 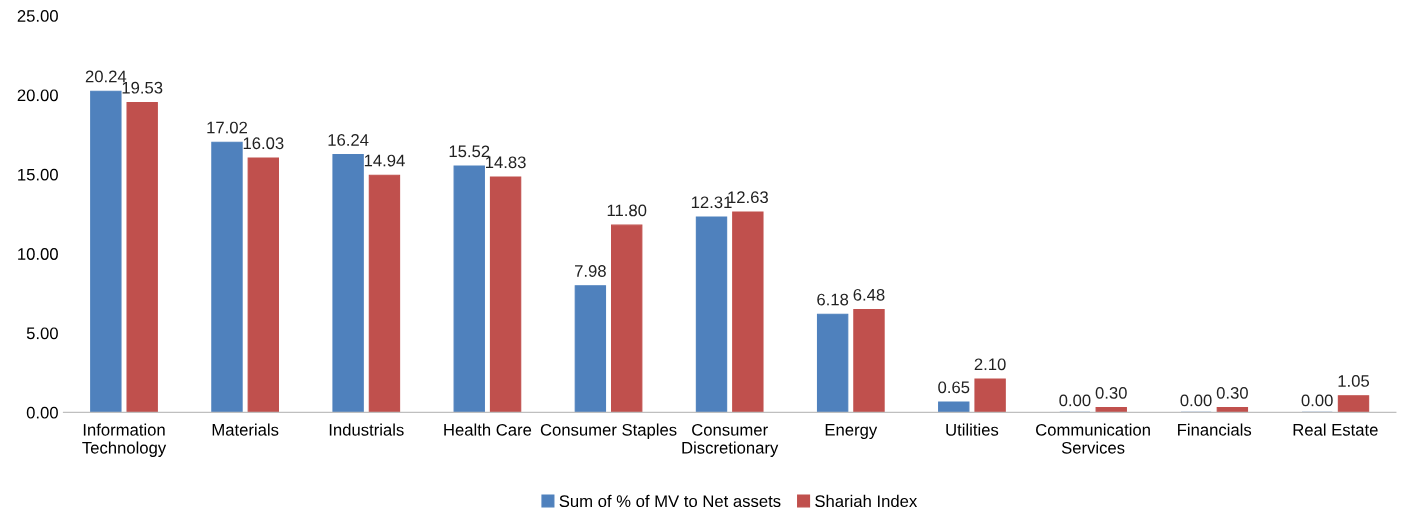 What do you see at coordinates (37, 16) in the screenshot?
I see `y-tick-label: 25.00` at bounding box center [37, 16].